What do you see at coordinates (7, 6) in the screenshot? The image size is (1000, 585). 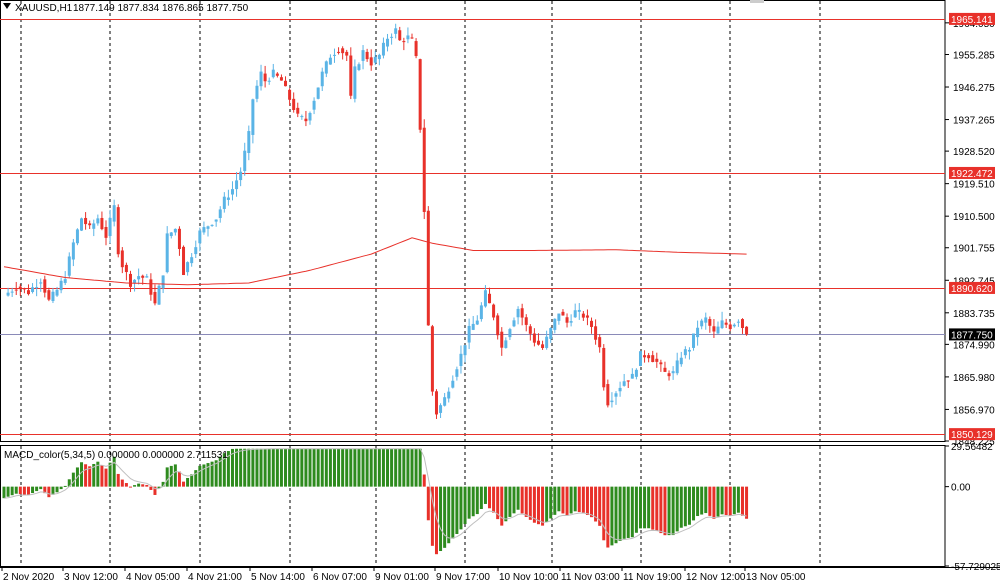 I see `collapse-arrow-icon` at bounding box center [7, 6].